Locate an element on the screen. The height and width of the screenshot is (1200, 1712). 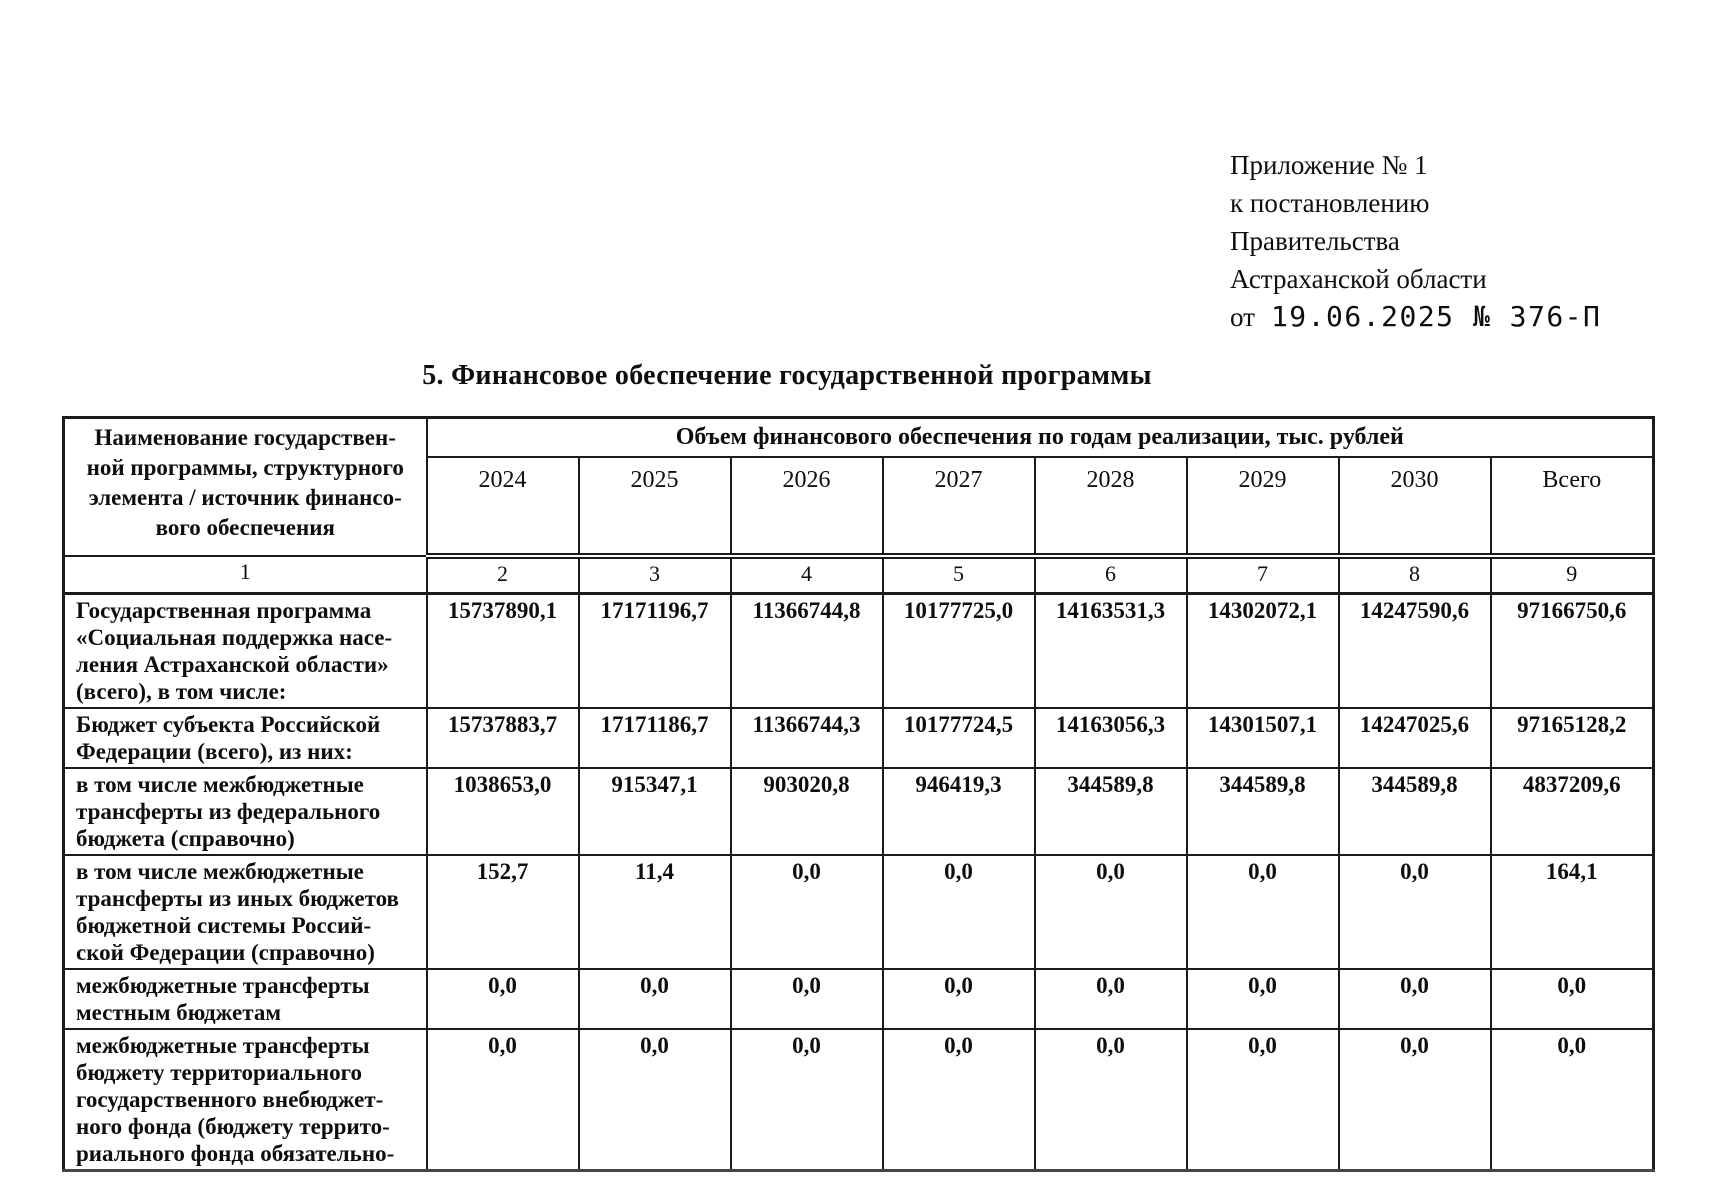
appendix-date-prefix: от is located at coordinates (1242, 317).